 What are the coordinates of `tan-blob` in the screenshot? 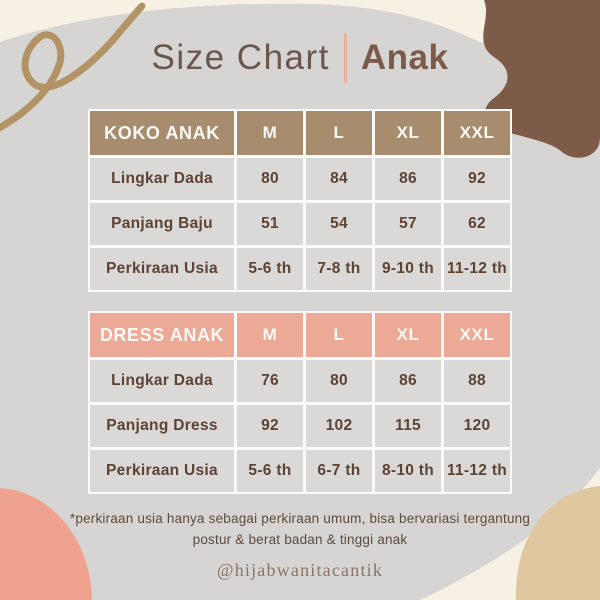 It's located at (557, 543).